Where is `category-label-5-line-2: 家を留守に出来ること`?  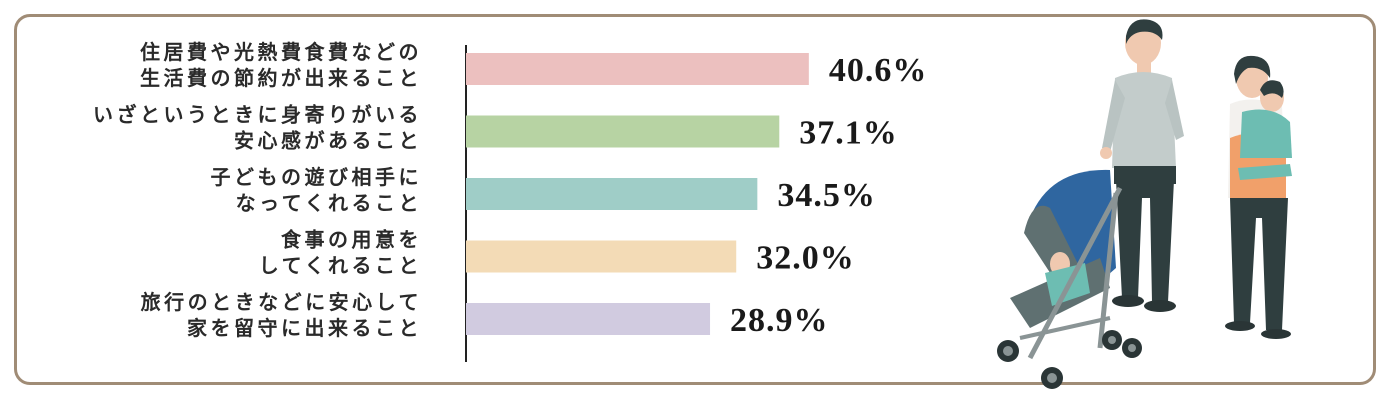
category-label-5-line-2: 家を留守に出来ること is located at coordinates (304, 328).